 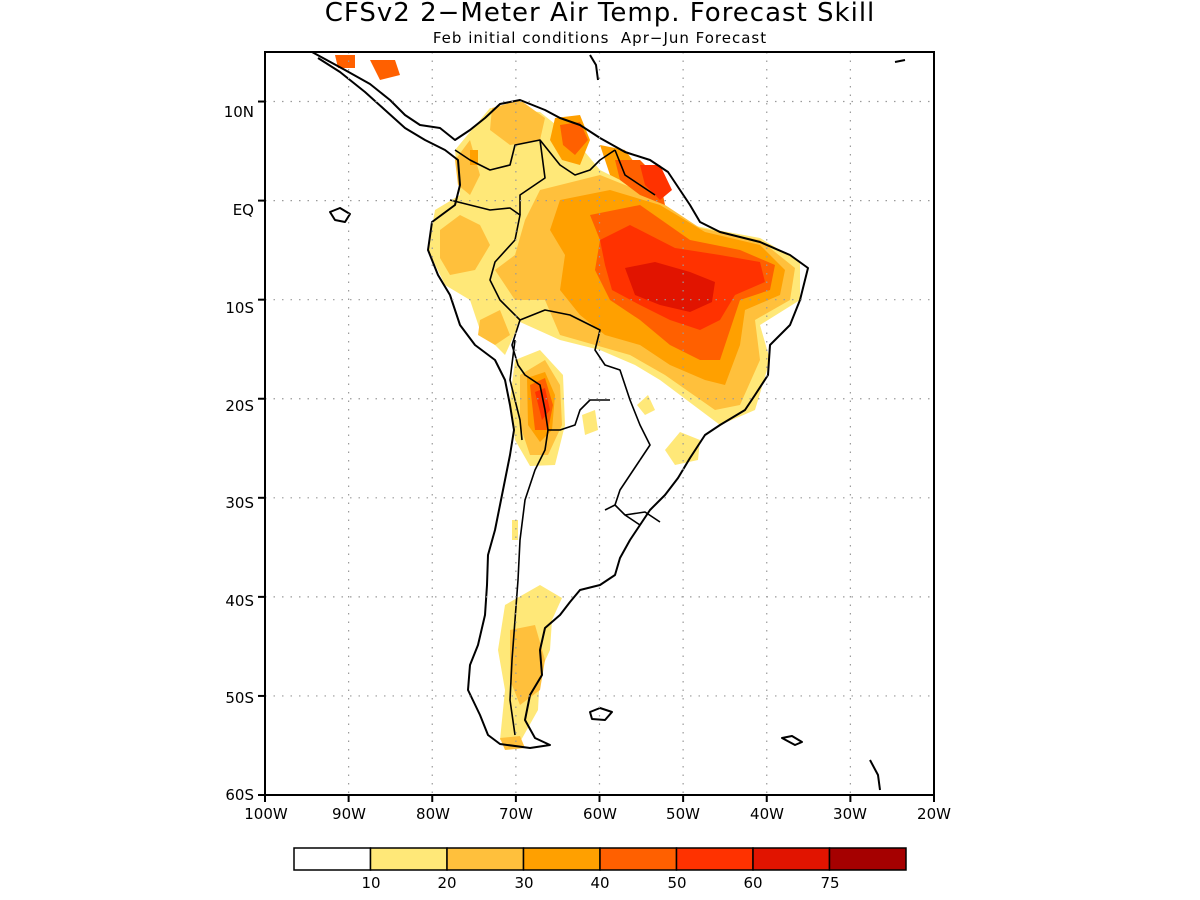 I want to click on colorbar-label: 20, so click(x=446, y=883).